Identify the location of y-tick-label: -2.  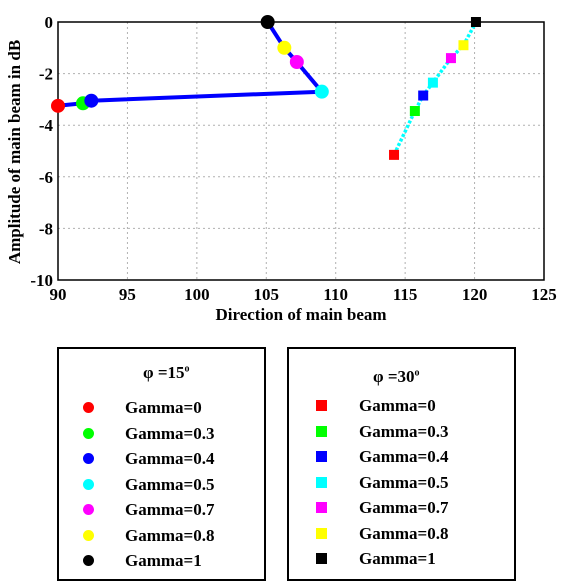
(46, 74).